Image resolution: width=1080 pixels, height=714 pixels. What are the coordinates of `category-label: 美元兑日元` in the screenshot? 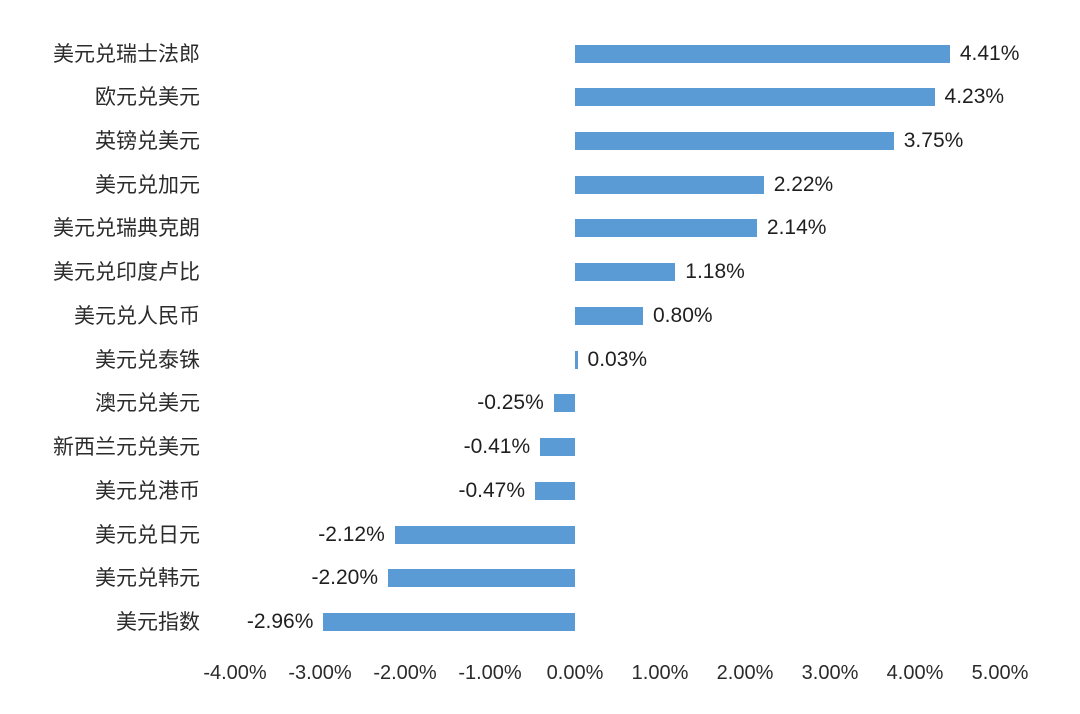 It's located at (147, 534).